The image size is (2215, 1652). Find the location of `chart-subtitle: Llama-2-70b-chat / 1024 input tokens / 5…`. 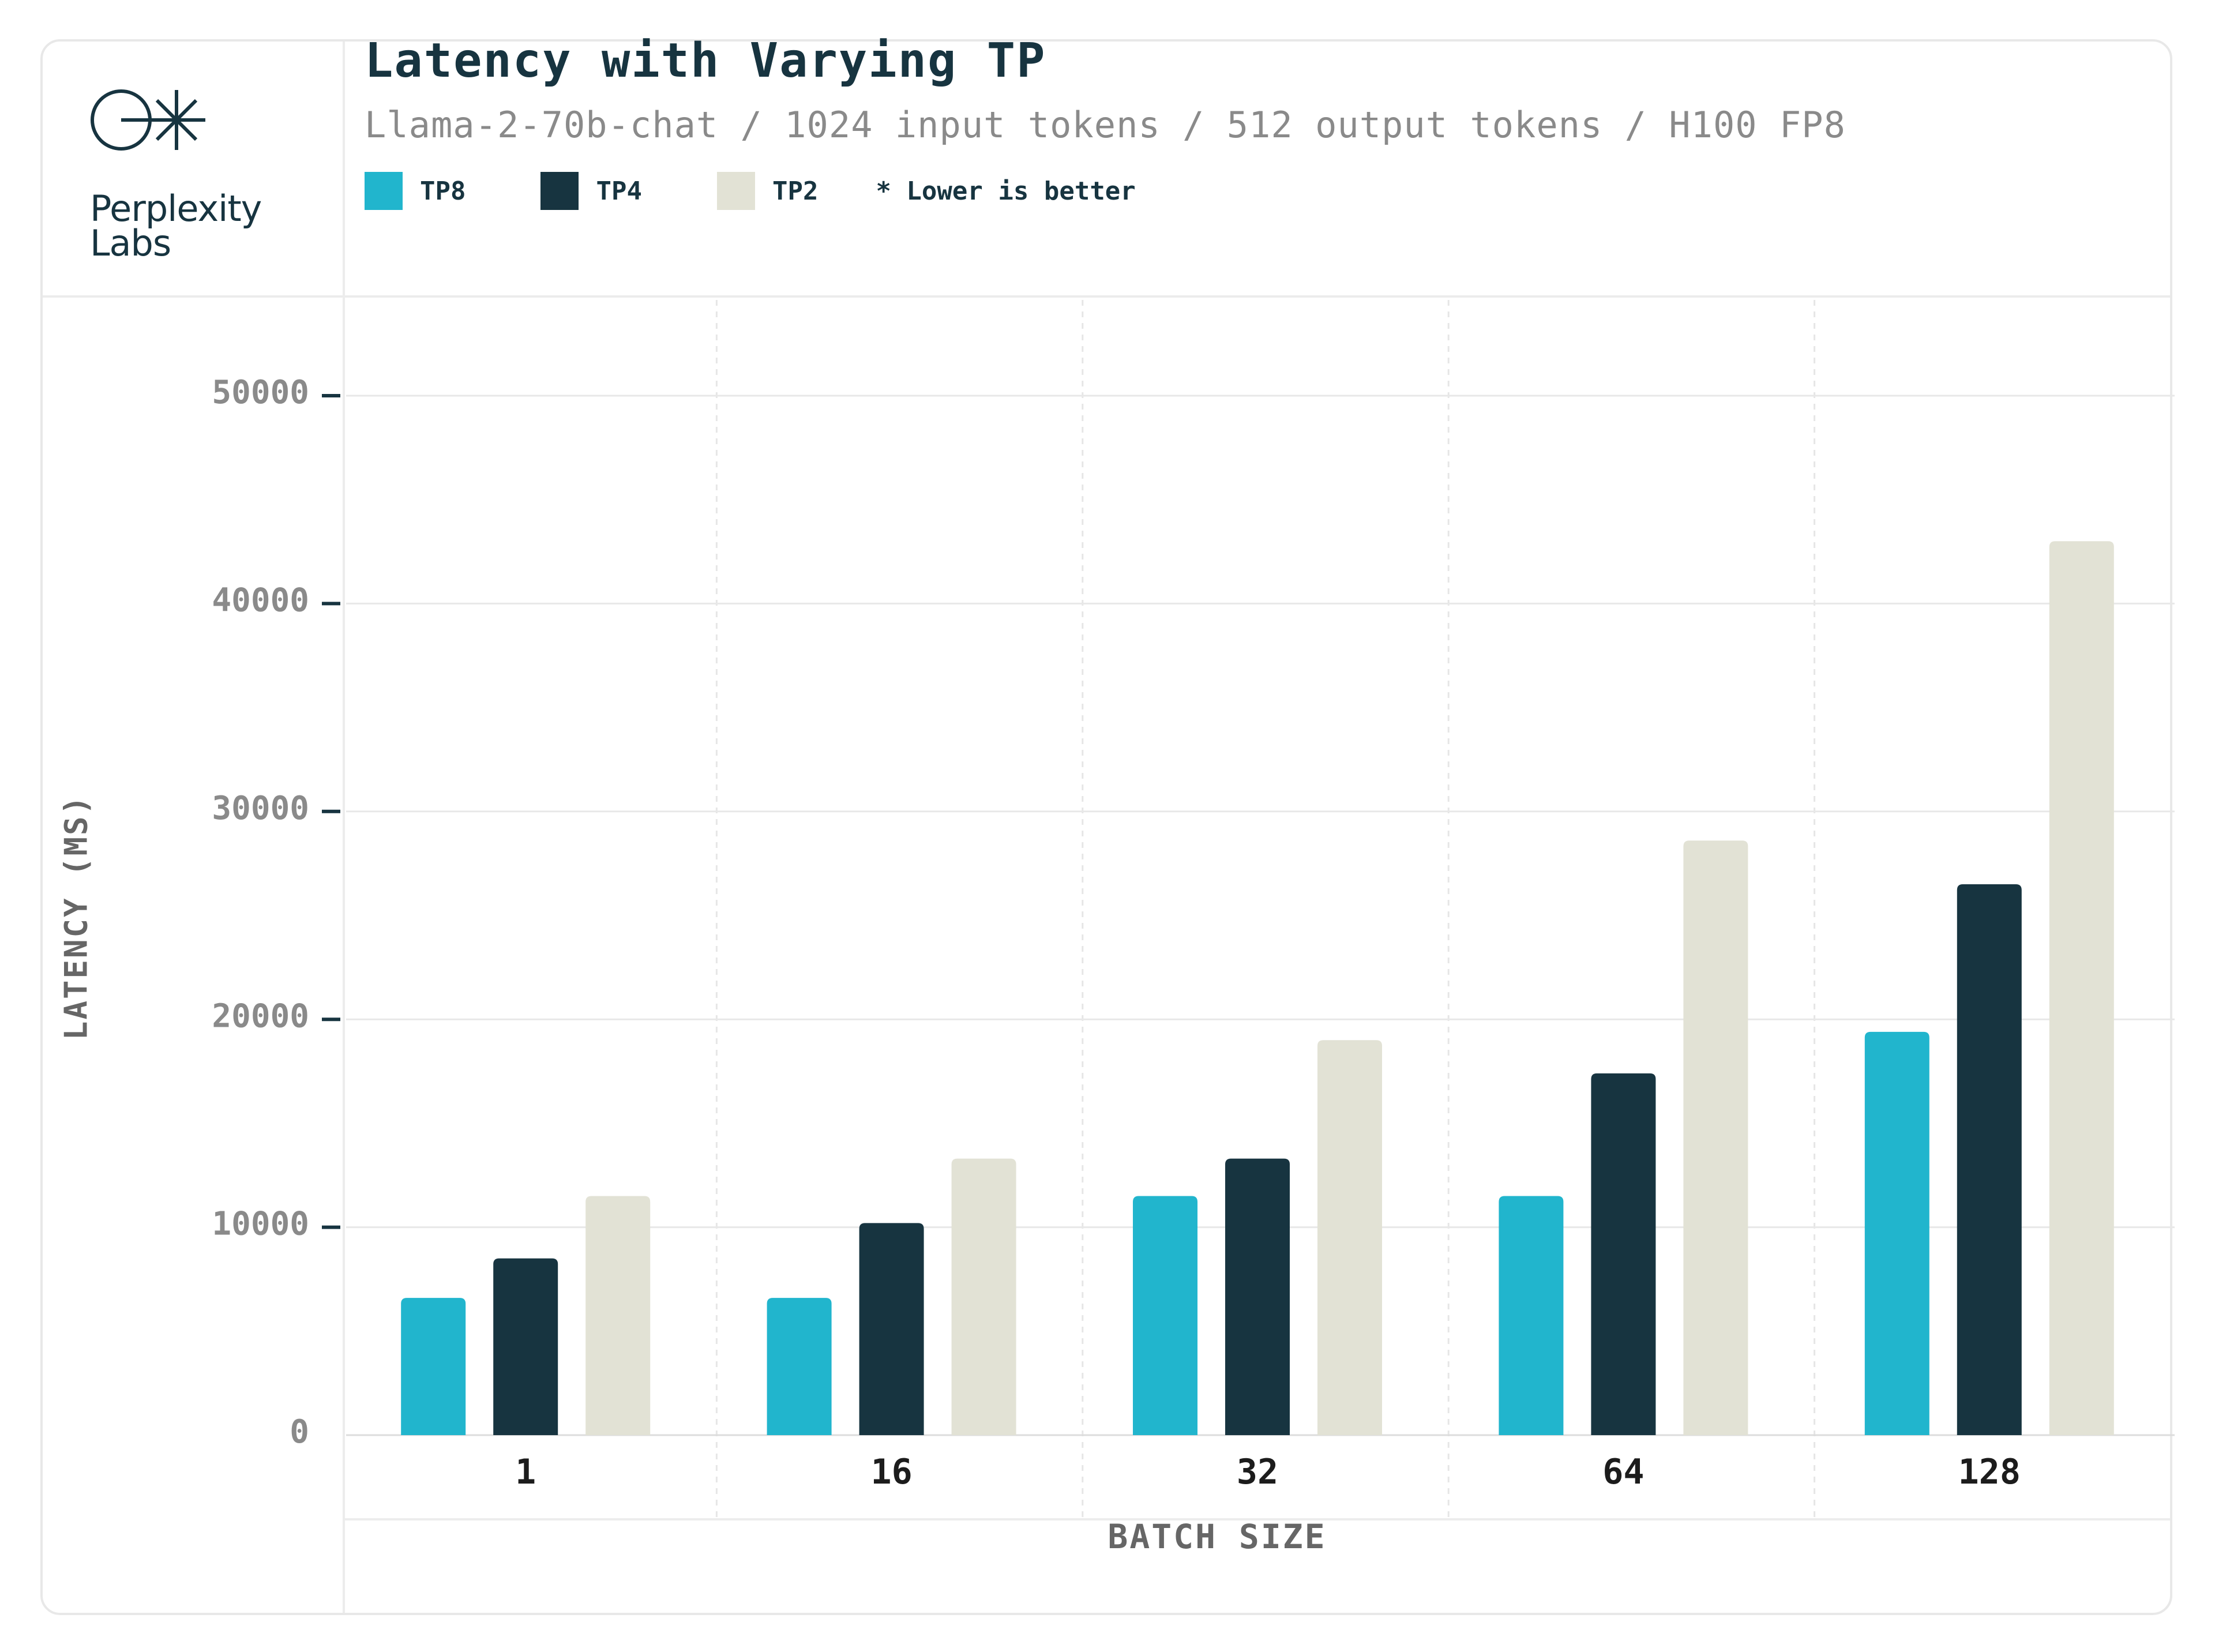

chart-subtitle: Llama-2-70b-chat / 1024 input tokens / 5… is located at coordinates (1105, 125).